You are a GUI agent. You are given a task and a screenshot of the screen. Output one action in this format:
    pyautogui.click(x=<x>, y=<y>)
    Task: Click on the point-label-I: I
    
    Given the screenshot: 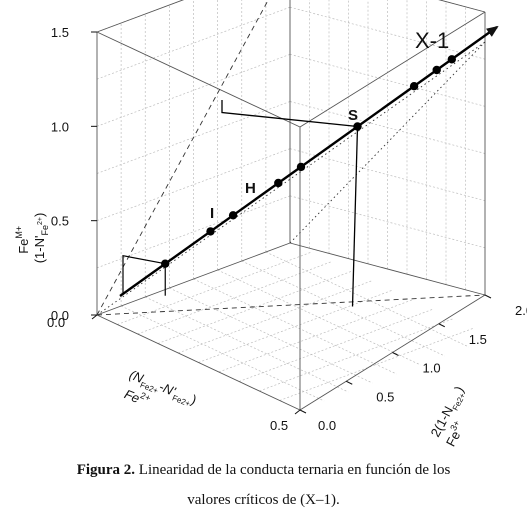 What is the action you would take?
    pyautogui.click(x=212, y=213)
    